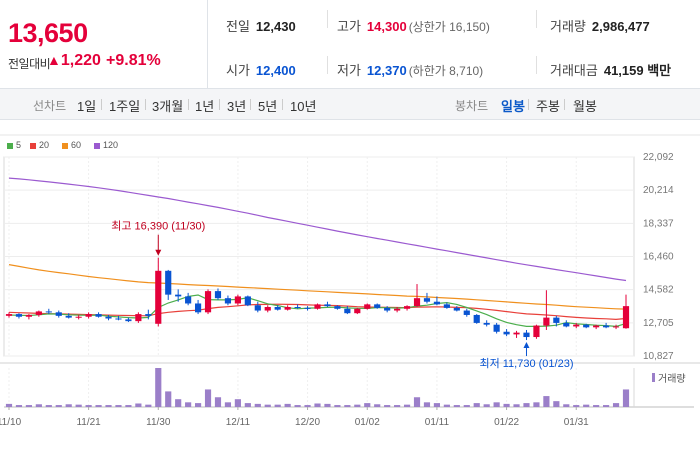 The height and width of the screenshot is (450, 700). I want to click on stat-value: 12,400, so click(275, 70).